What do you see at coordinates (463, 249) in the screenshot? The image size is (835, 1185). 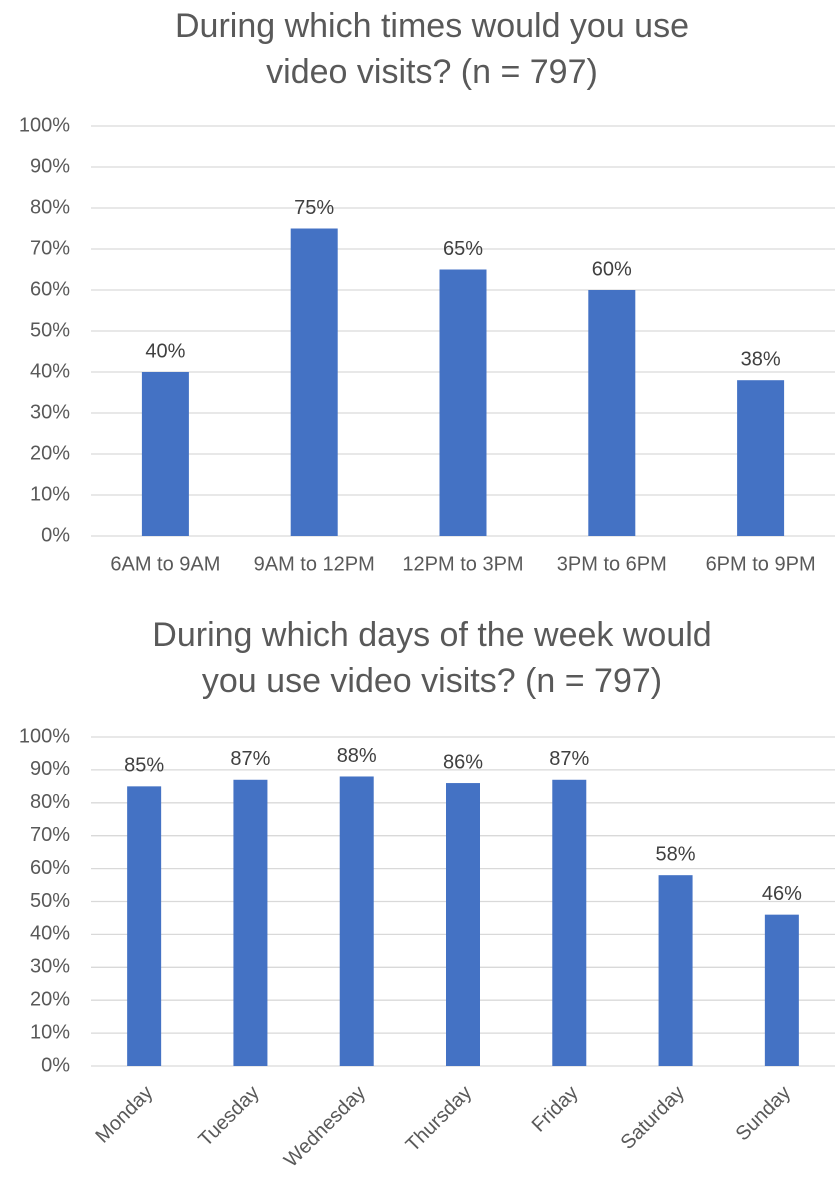 I see `value-label: 65%` at bounding box center [463, 249].